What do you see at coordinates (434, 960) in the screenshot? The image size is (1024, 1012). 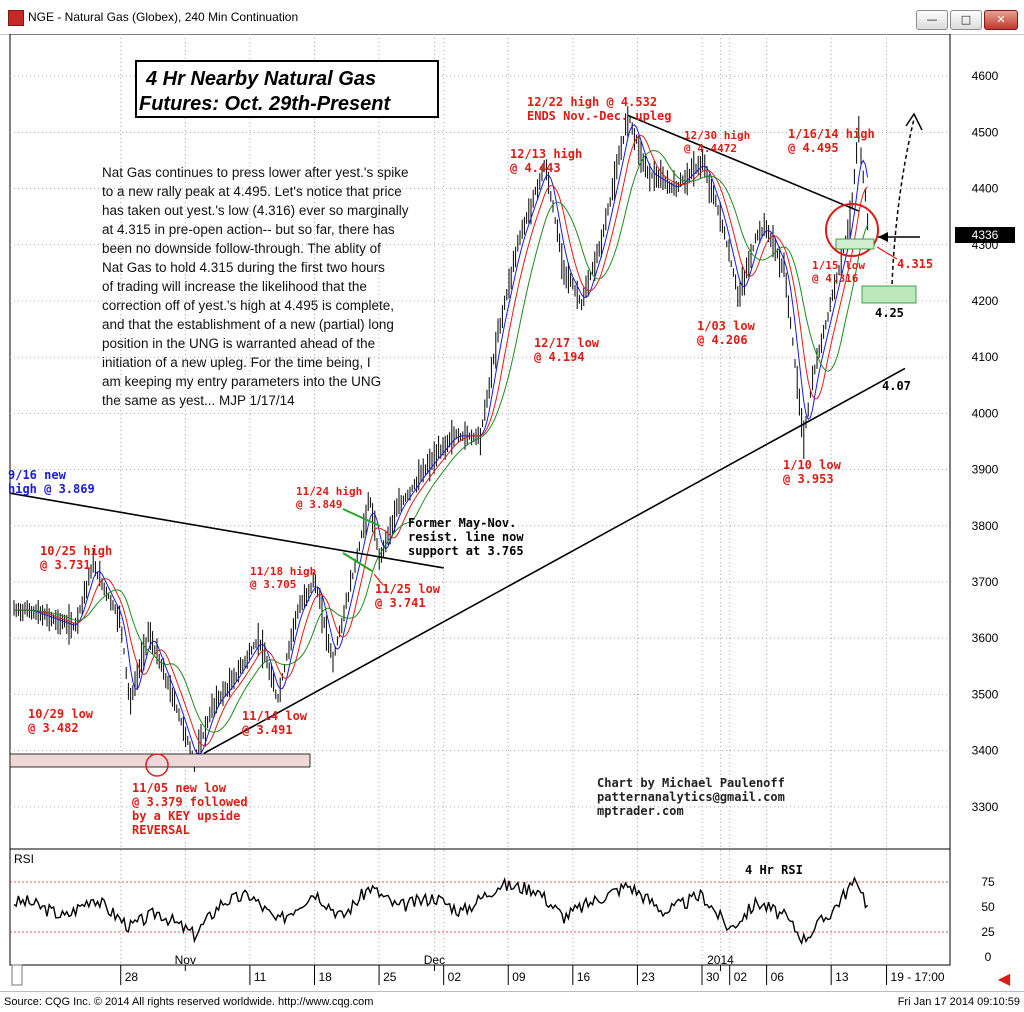 I see `x-tick-label: Dec` at bounding box center [434, 960].